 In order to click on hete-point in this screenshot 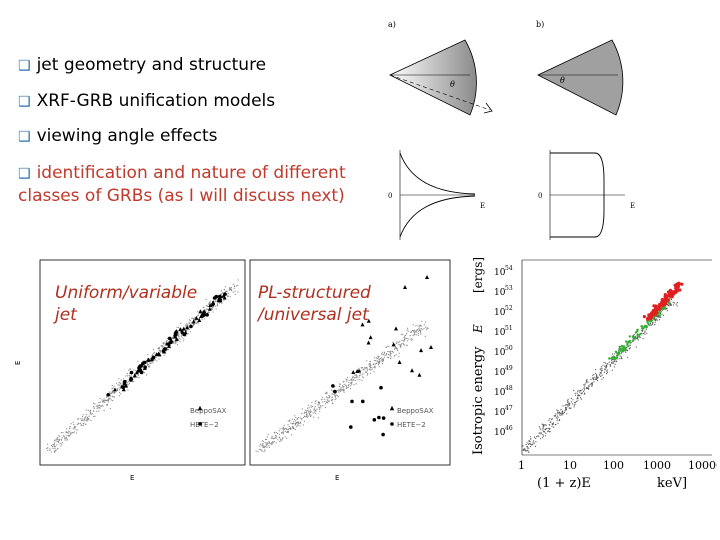, I will do `click(123, 387)`.